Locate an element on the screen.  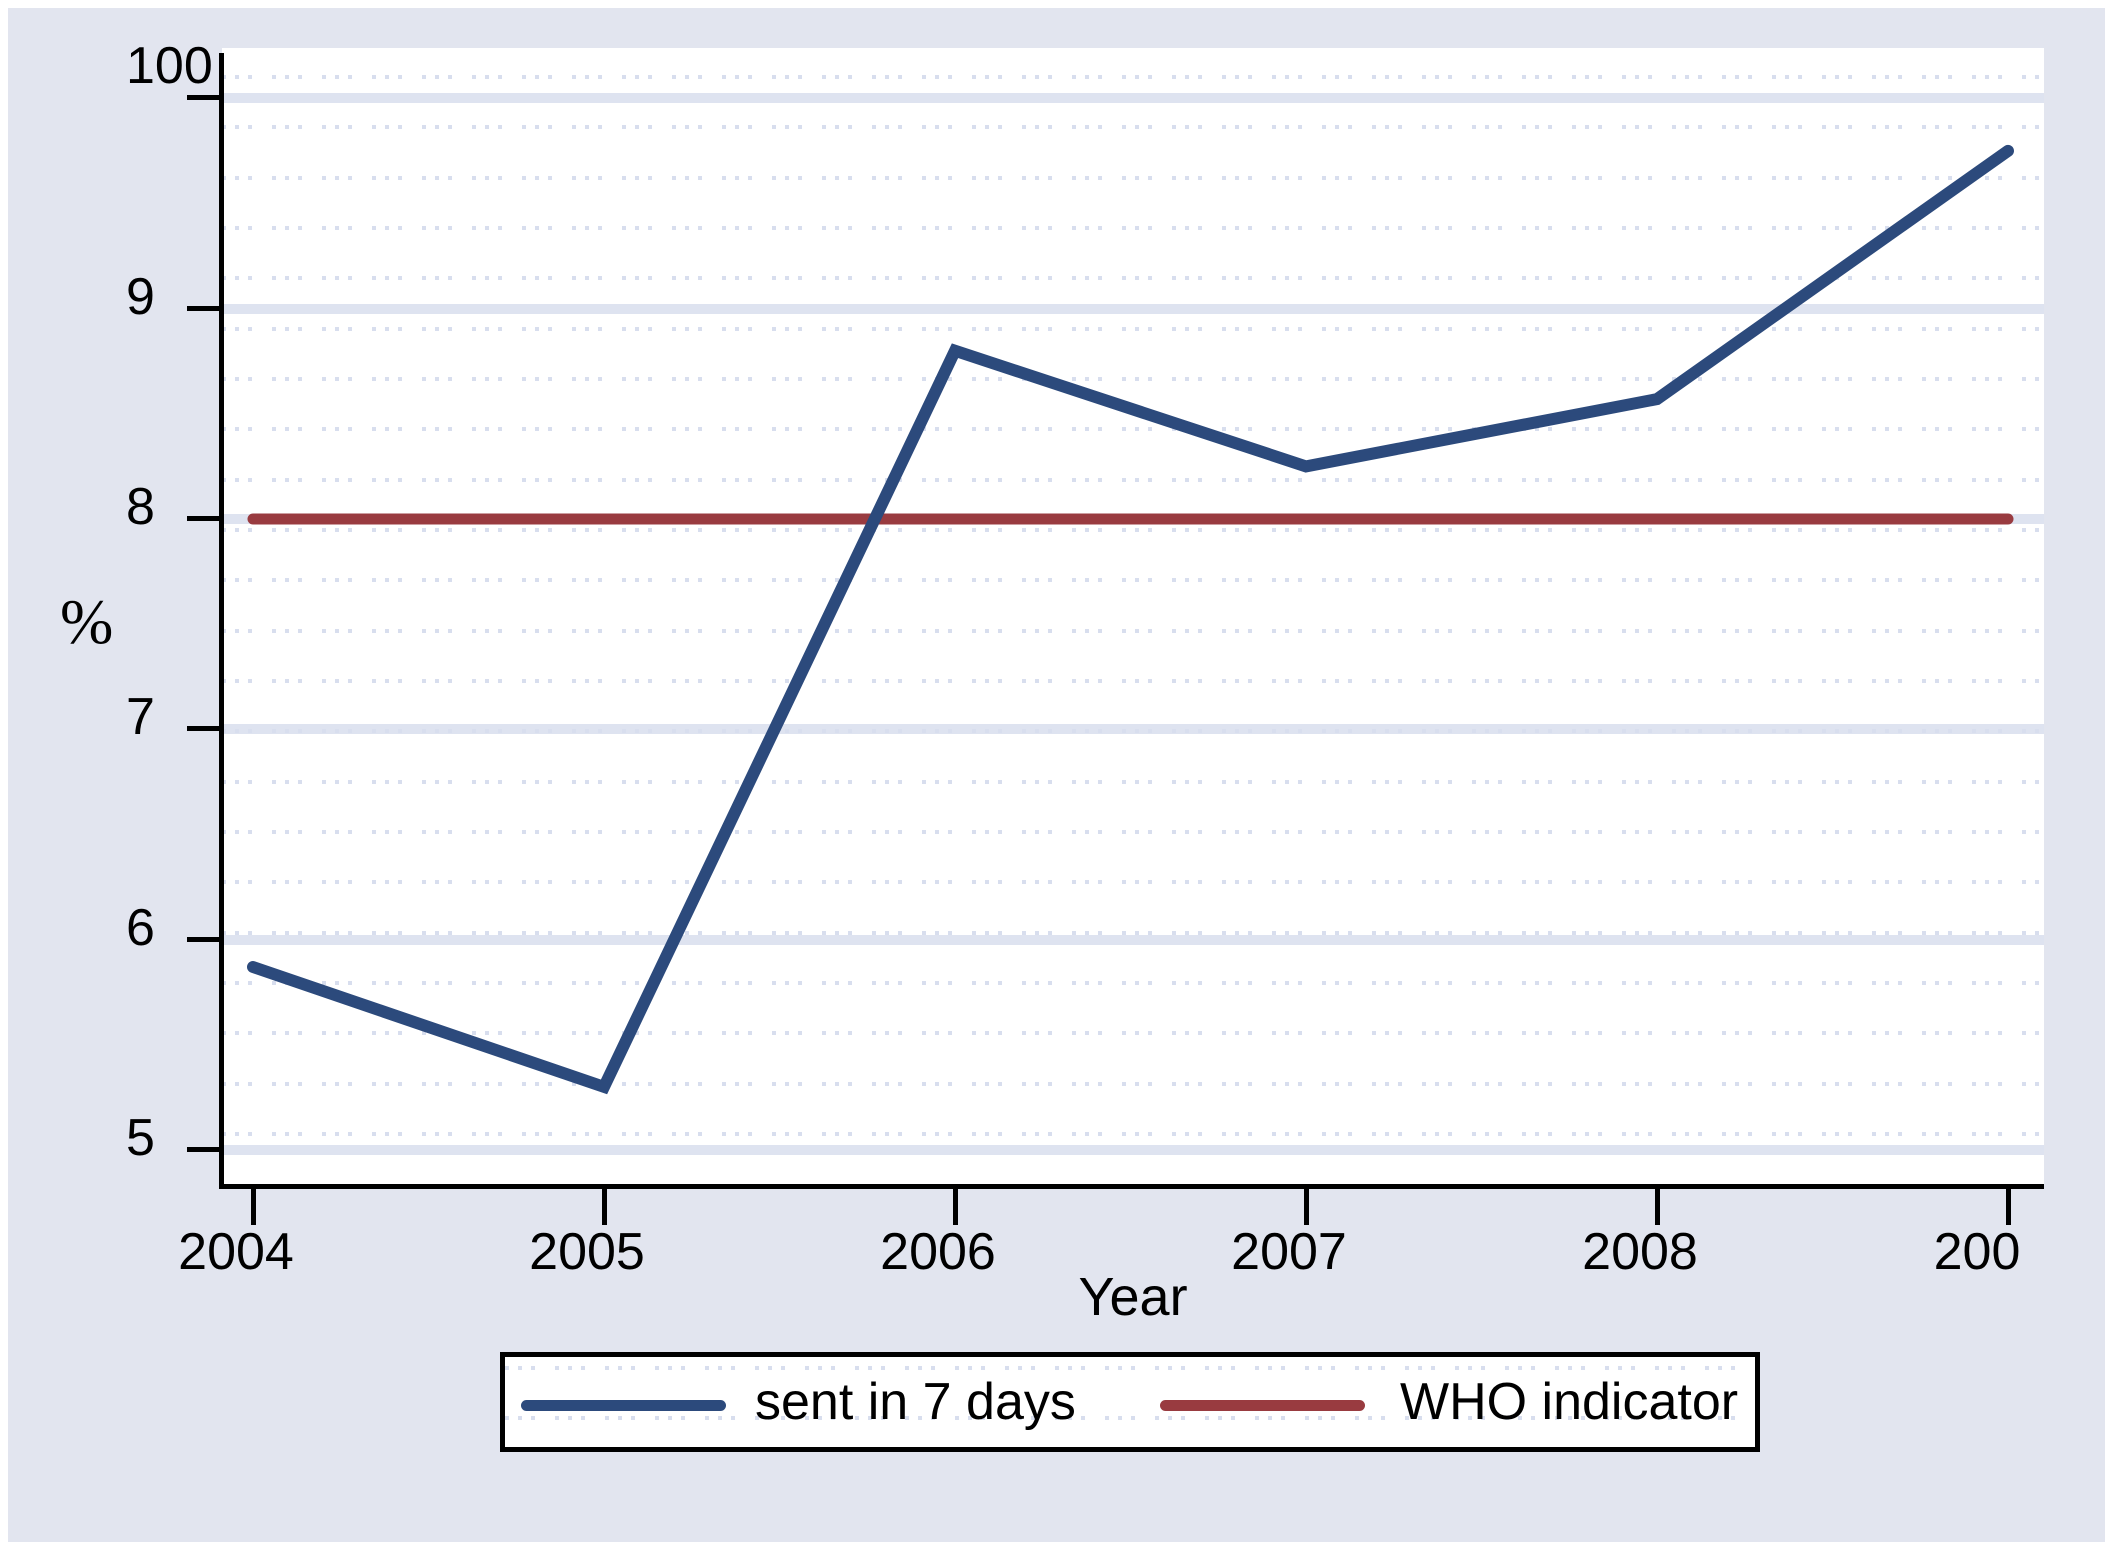
y-axis-title: % is located at coordinates (87, 621).